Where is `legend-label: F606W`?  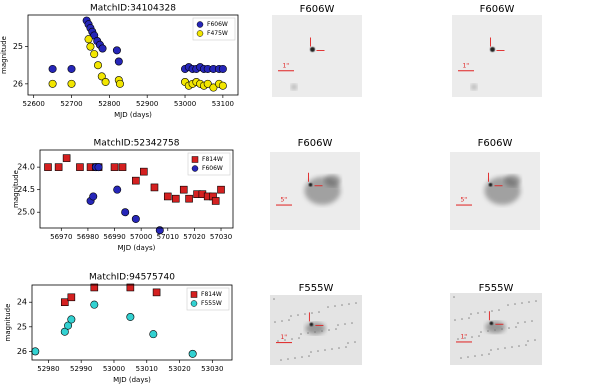 legend-label: F606W is located at coordinates (217, 24).